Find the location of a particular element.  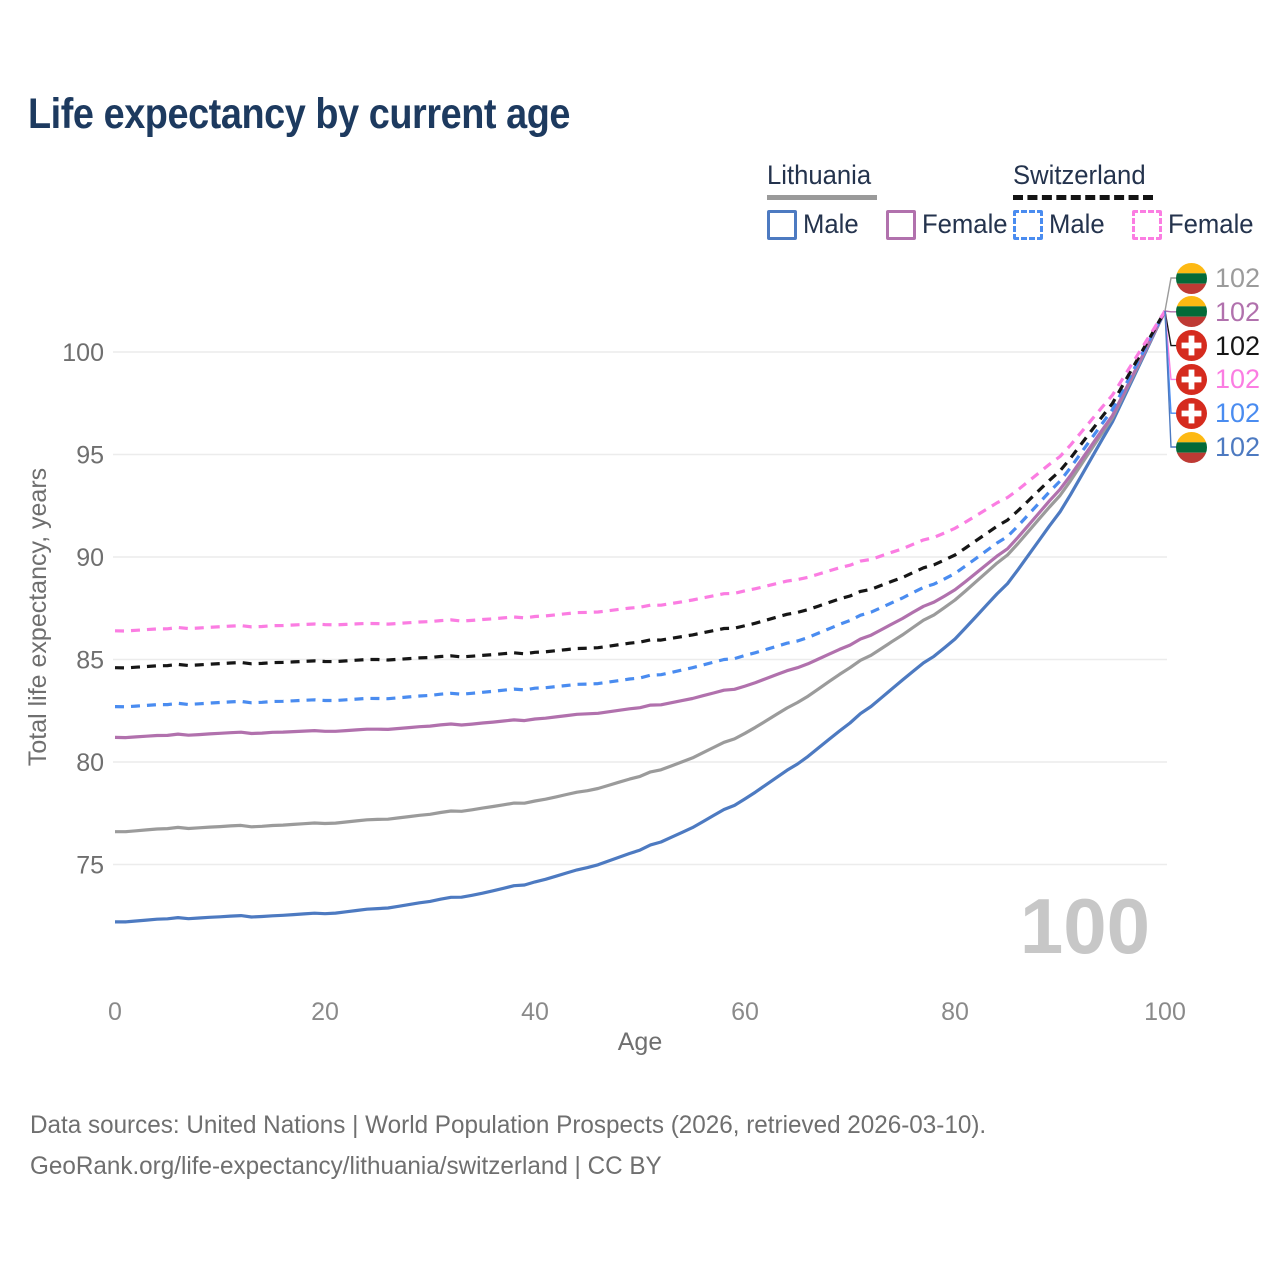

y-tick-label: 80 is located at coordinates (90, 763).